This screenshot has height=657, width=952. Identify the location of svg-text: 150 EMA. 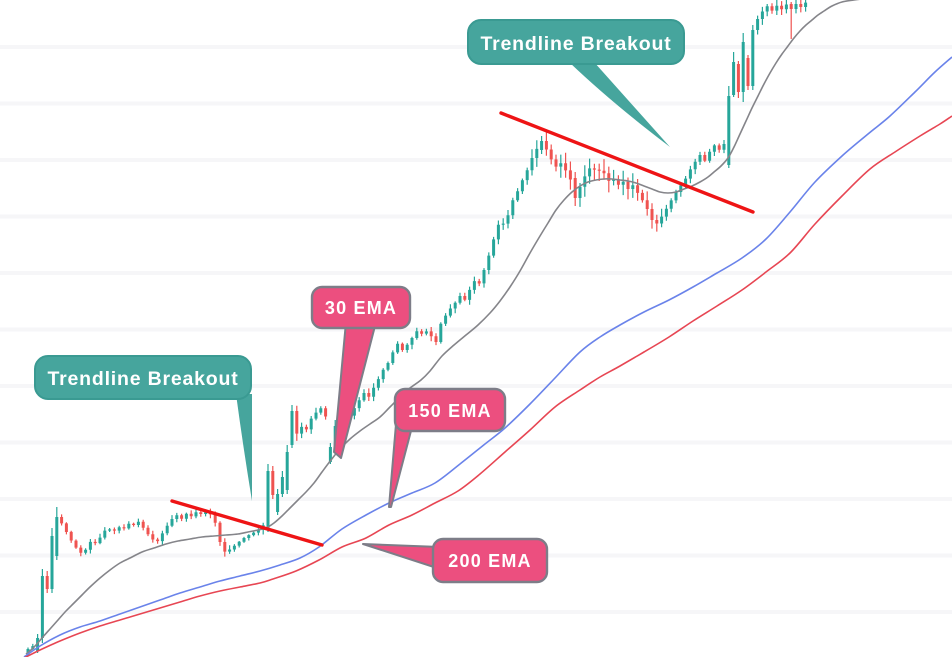
(449, 411).